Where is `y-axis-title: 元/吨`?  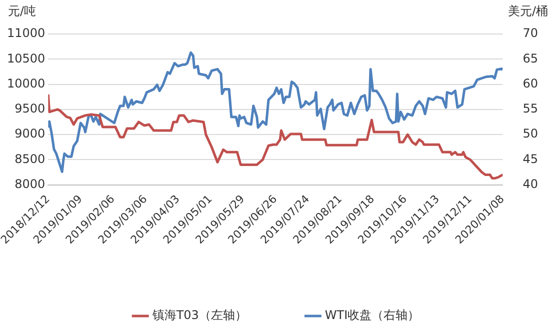
y-axis-title: 元/吨 is located at coordinates (22, 11).